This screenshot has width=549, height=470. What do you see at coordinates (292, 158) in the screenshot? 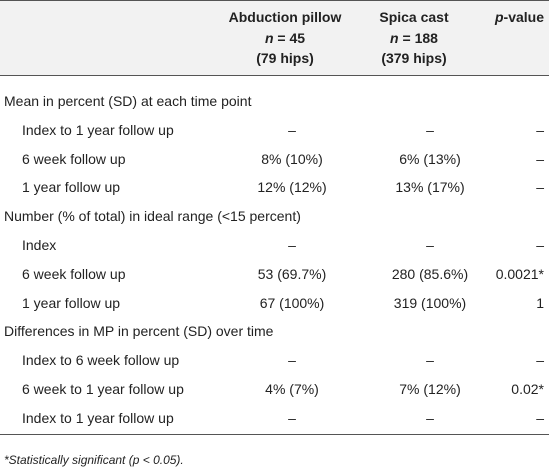
I see `cell: 8% (10%)` at bounding box center [292, 158].